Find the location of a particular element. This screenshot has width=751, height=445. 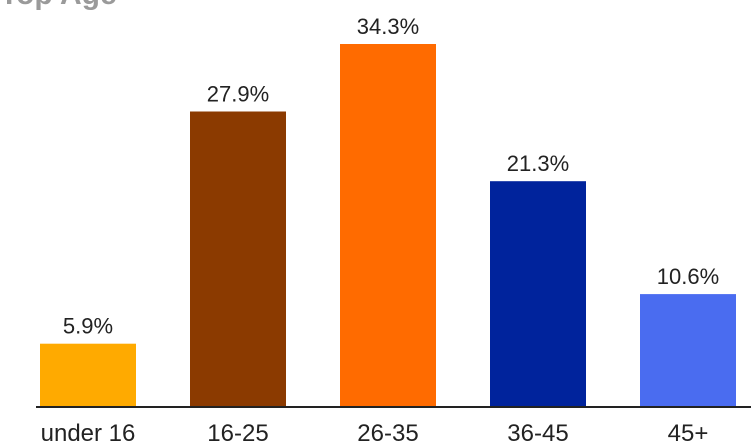

bar-45- is located at coordinates (688, 350).